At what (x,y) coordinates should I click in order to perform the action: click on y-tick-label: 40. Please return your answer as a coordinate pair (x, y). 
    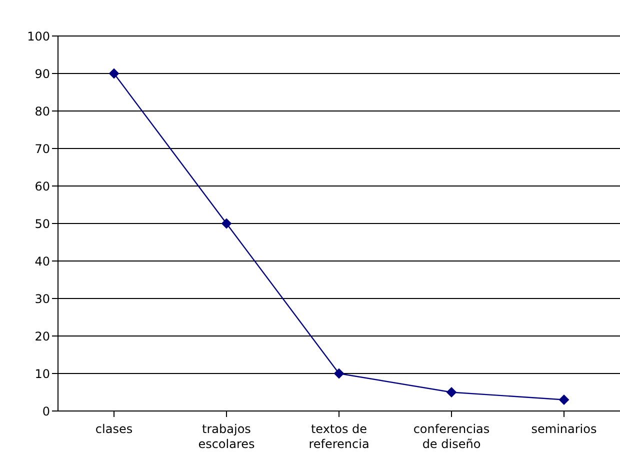
    Looking at the image, I should click on (42, 261).